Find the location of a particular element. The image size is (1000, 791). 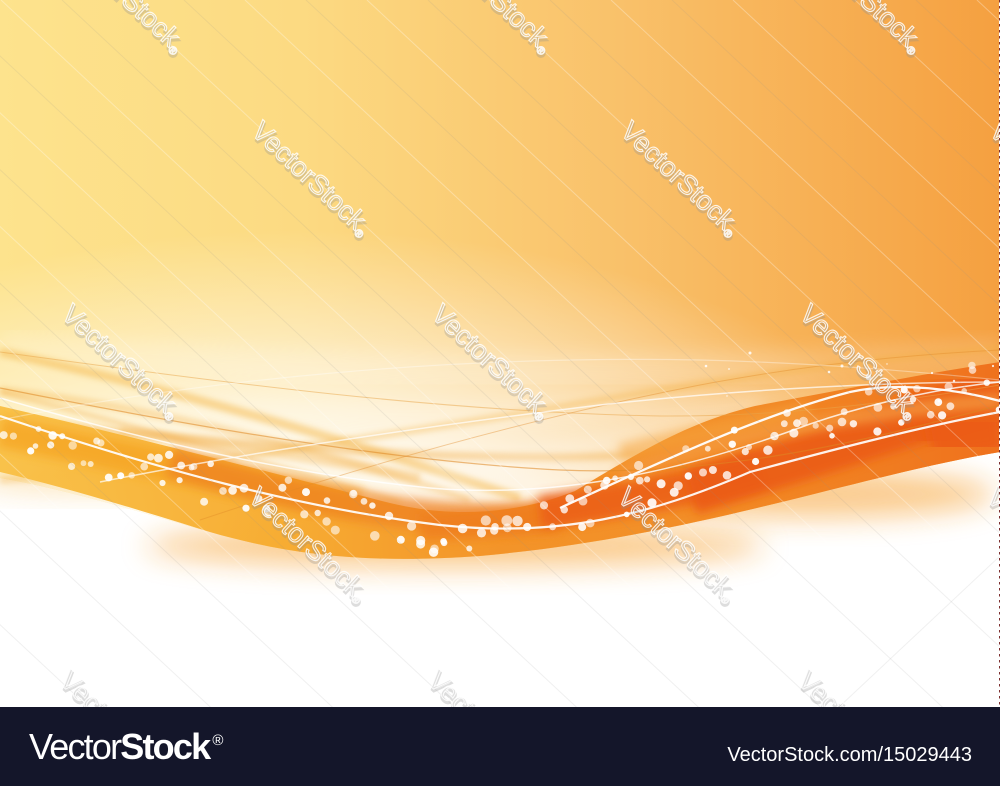

svg-text: VectorStock® is located at coordinates (126, 746).